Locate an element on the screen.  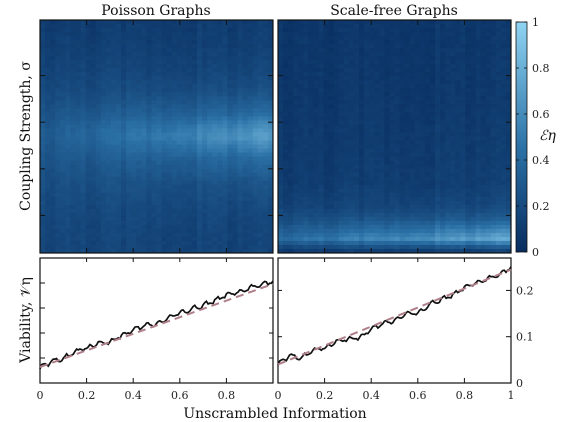
x-tick-label: 1 is located at coordinates (511, 395).